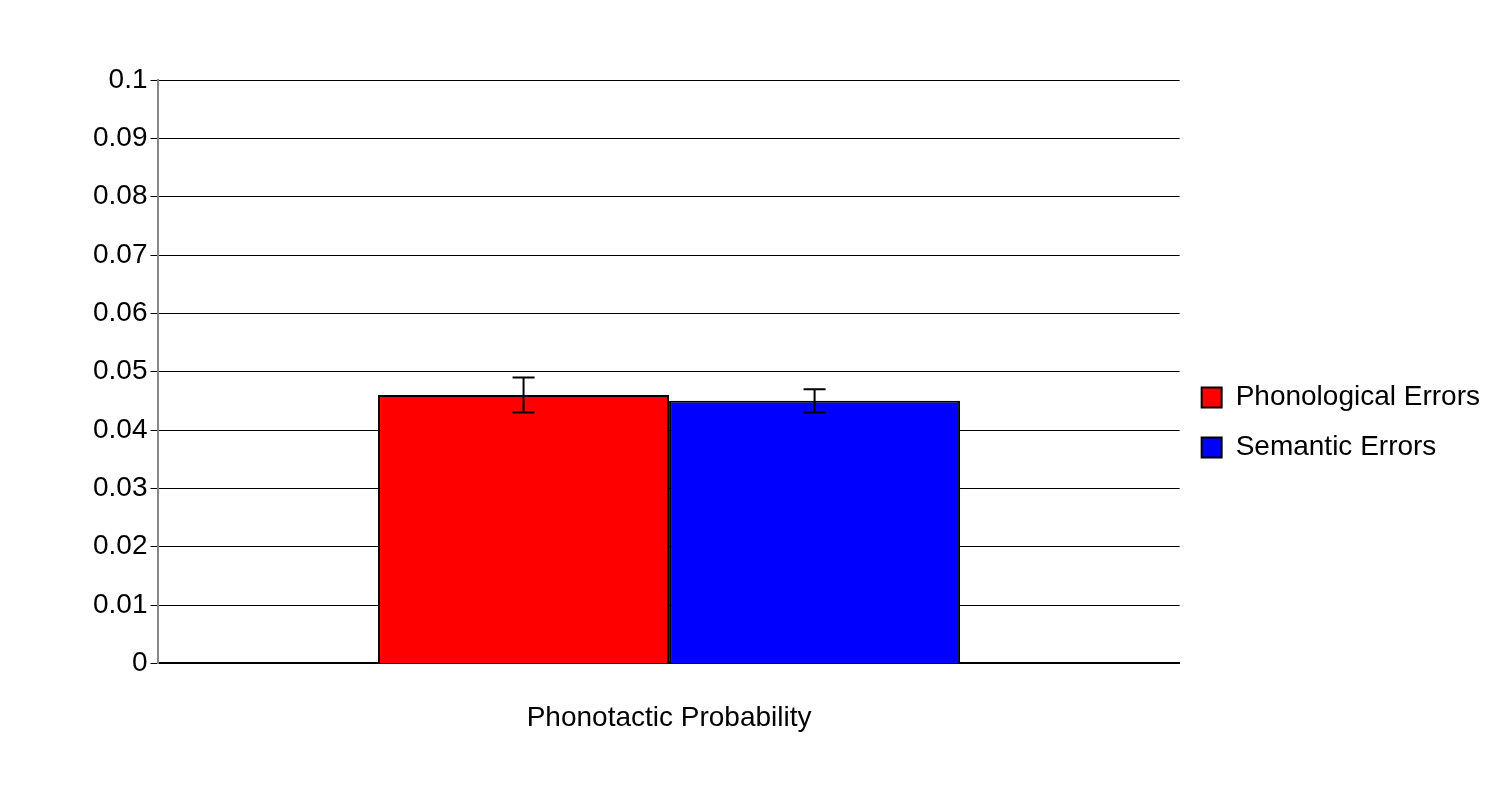  I want to click on y-tick-label: 0.09, so click(120, 137).